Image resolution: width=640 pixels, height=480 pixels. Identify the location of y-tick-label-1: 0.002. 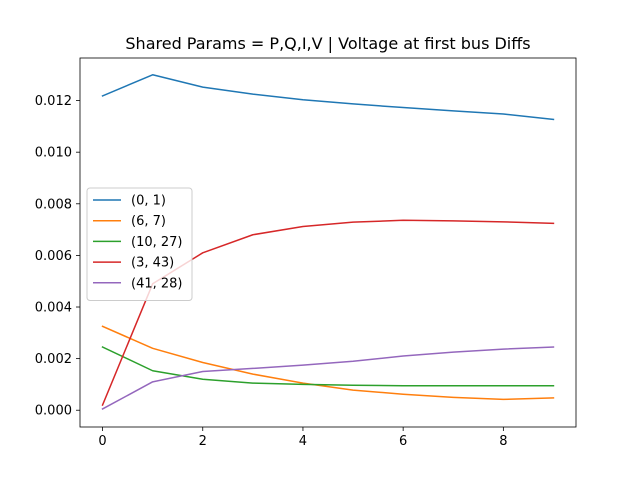
(53, 359).